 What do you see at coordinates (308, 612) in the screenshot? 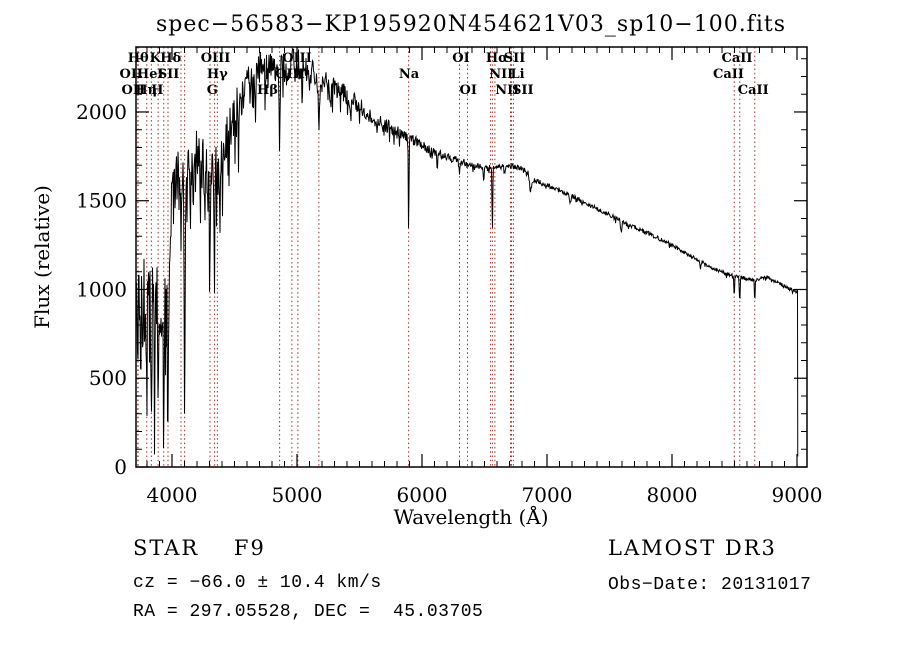
I see `coordinates-text: RA = 297.05528, DEC = 45.03705` at bounding box center [308, 612].